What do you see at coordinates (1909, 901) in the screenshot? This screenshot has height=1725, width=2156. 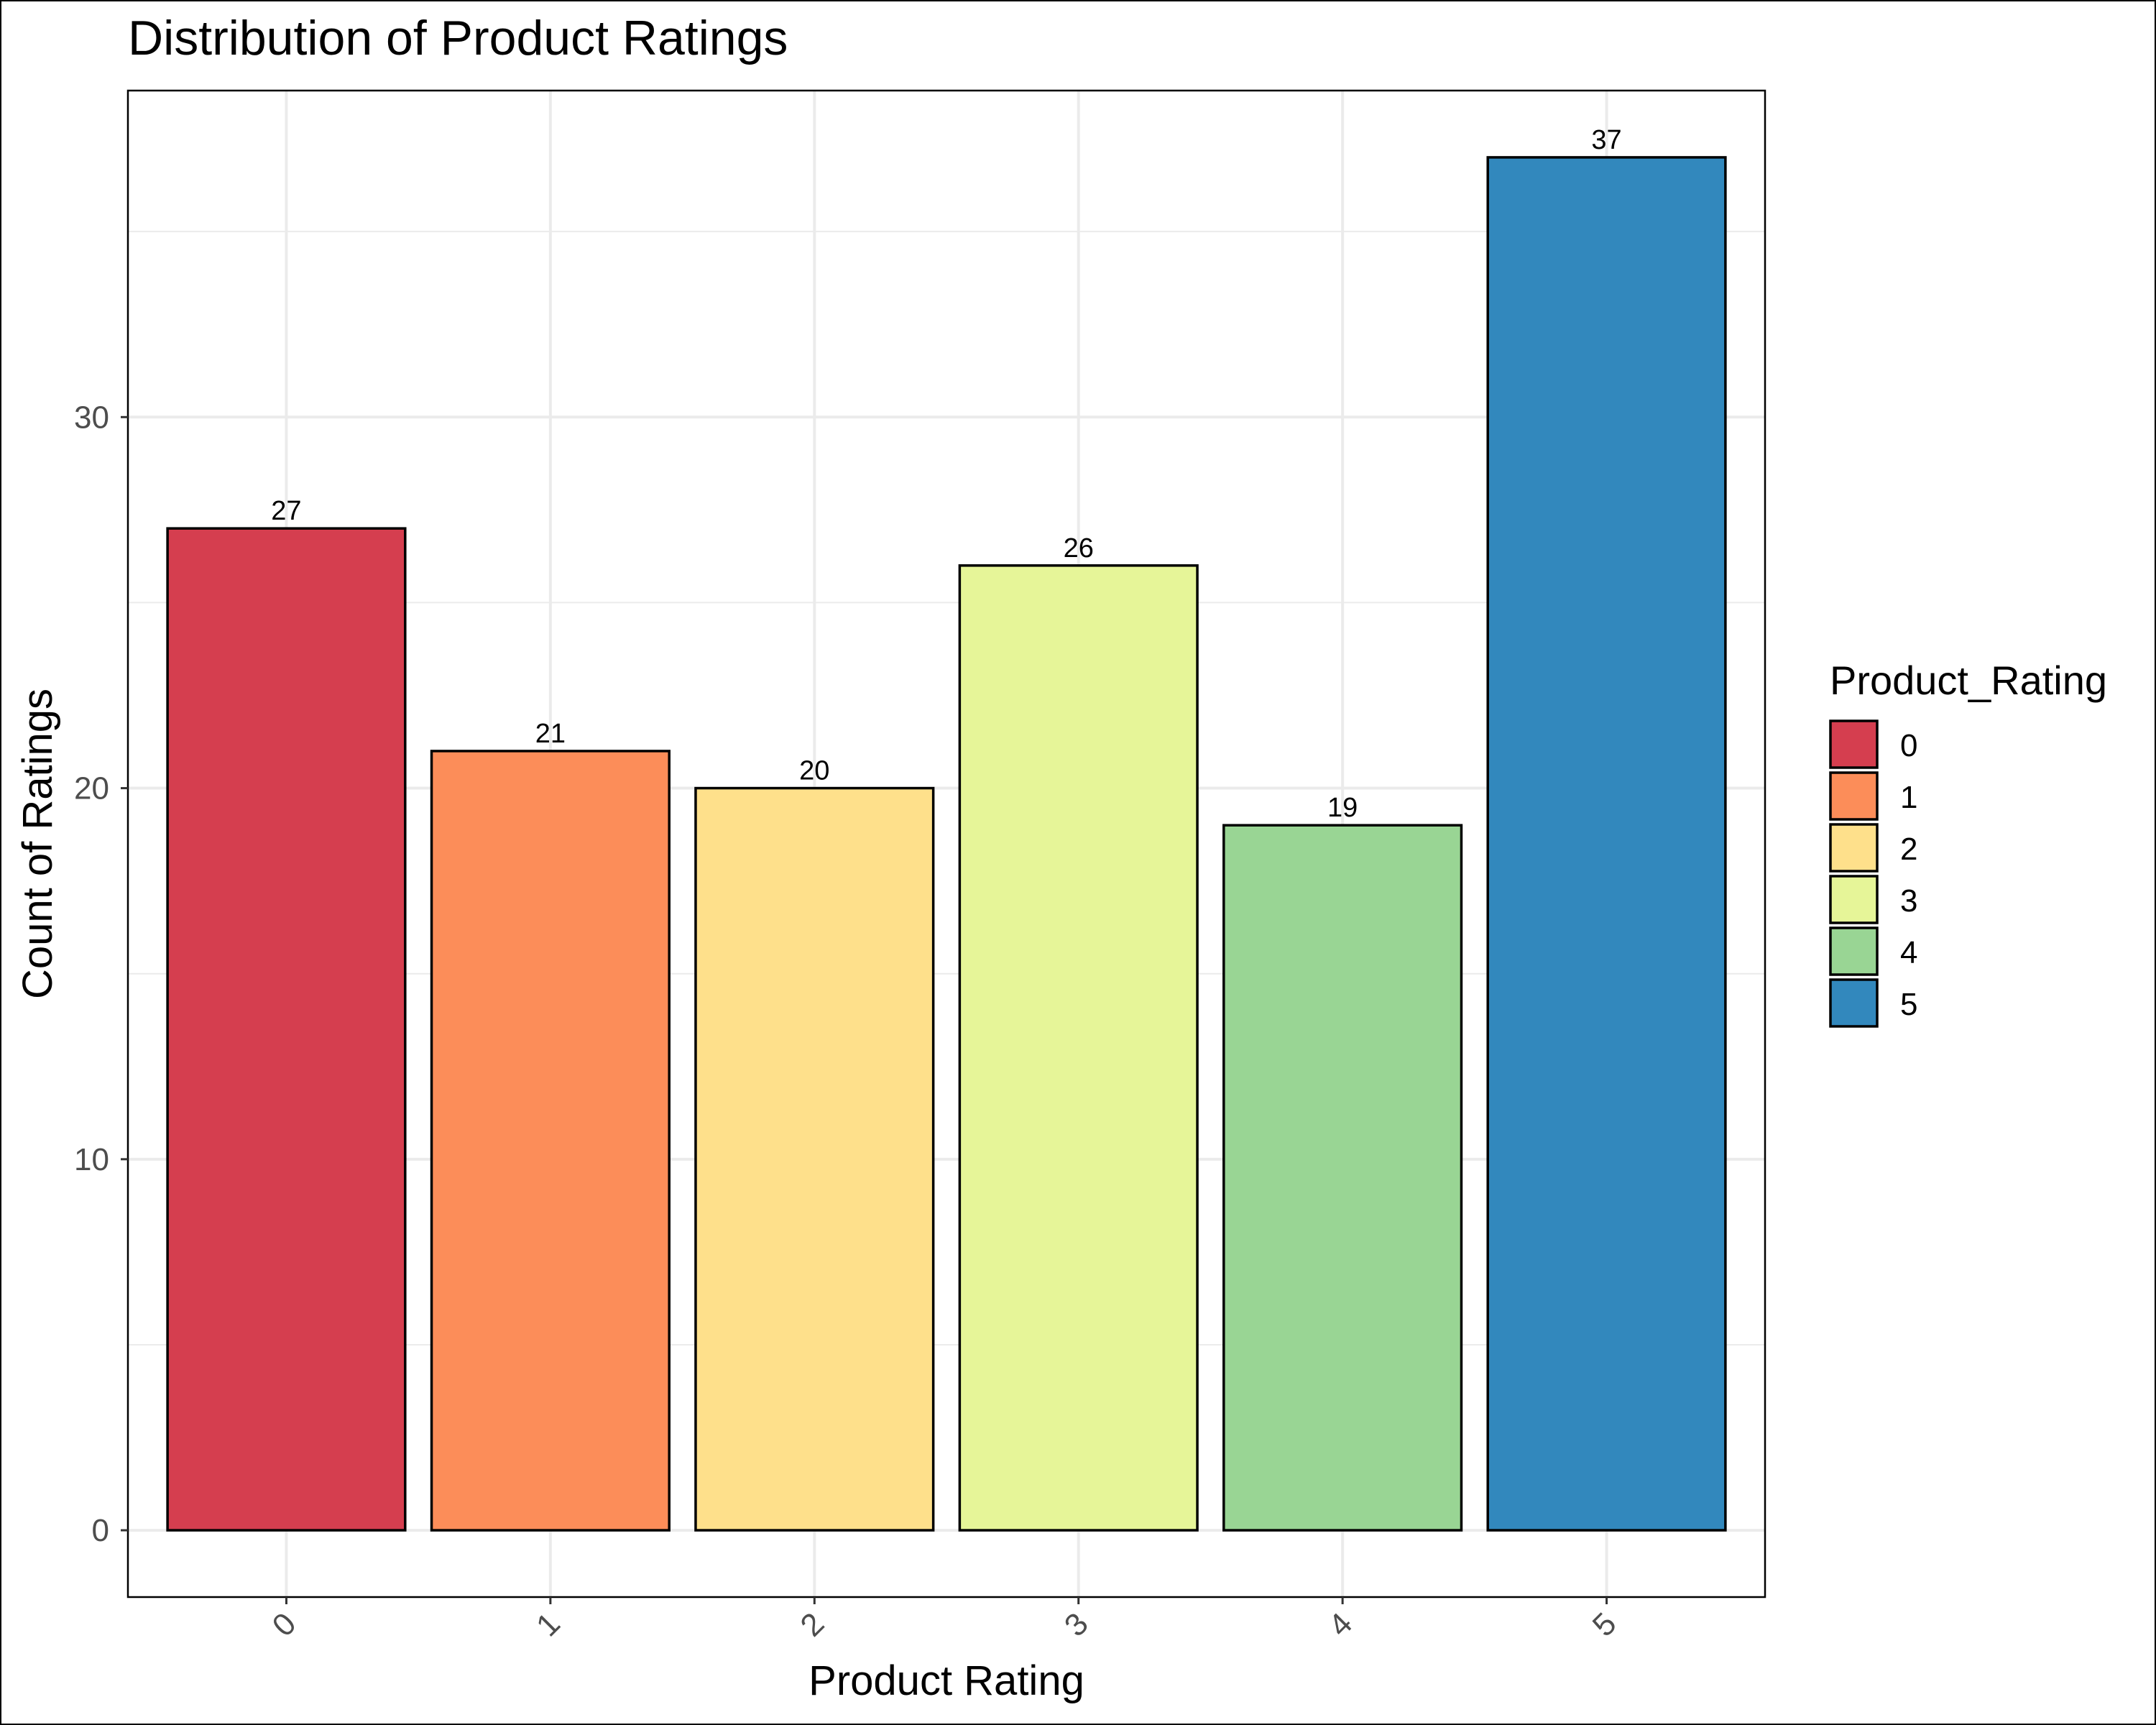 I see `legend-label: 3` at bounding box center [1909, 901].